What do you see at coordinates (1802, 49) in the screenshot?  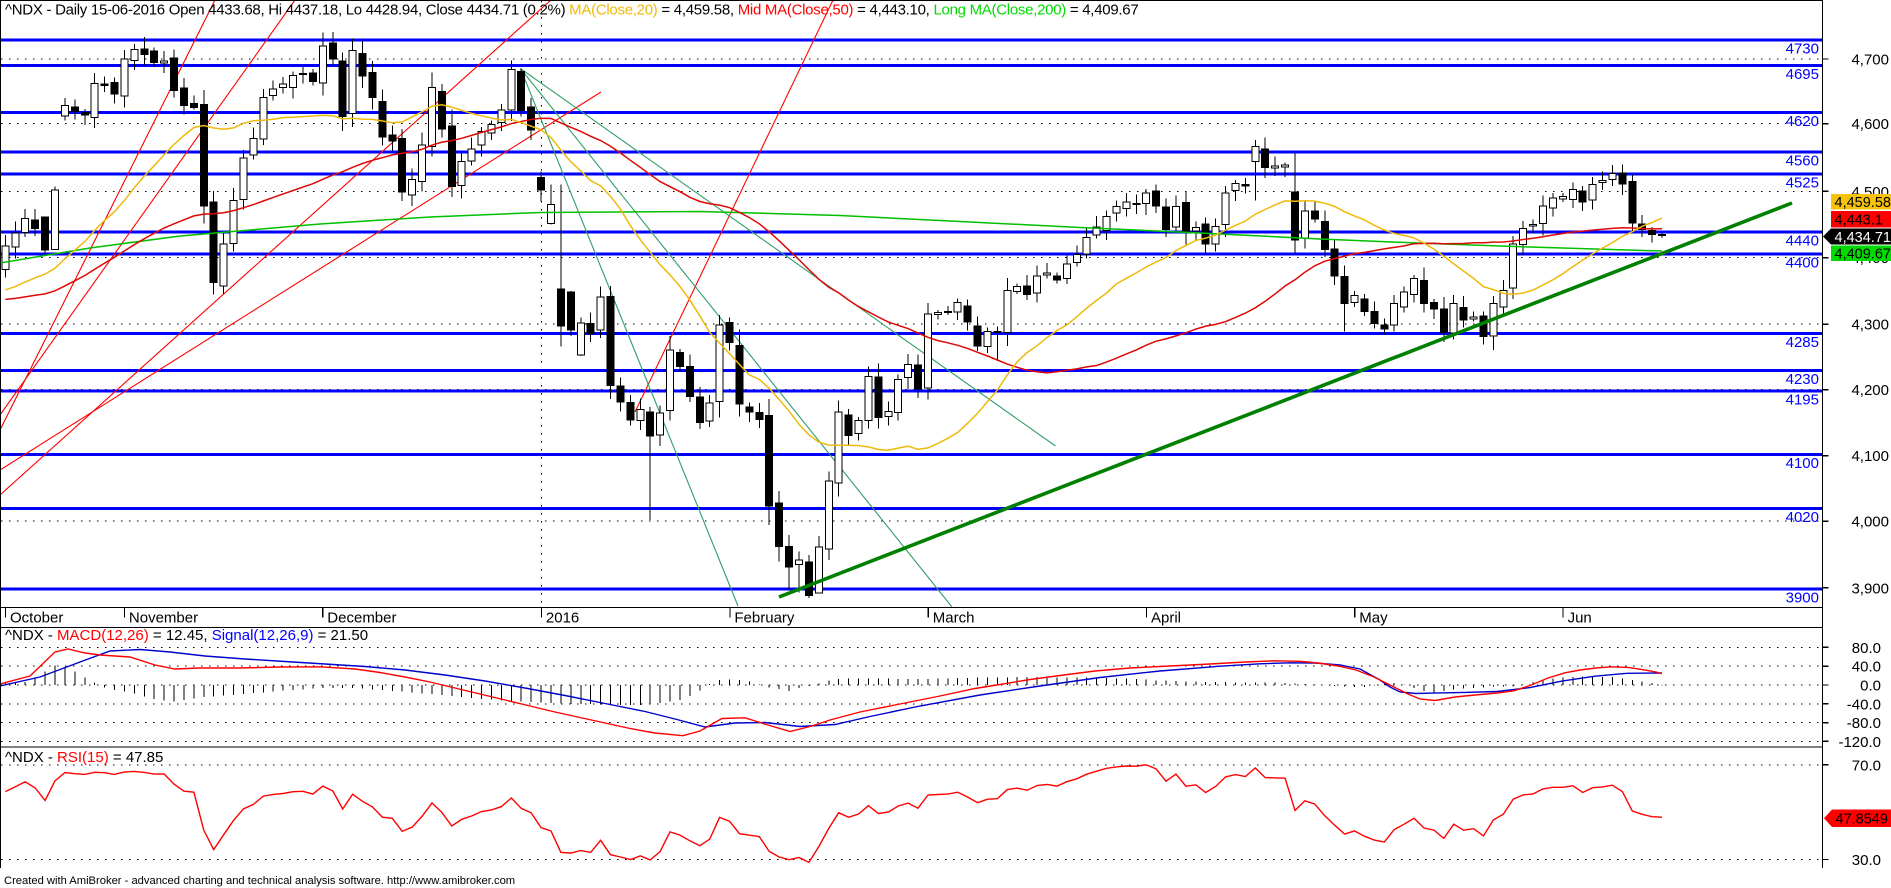 I see `svg-text: 4730` at bounding box center [1802, 49].